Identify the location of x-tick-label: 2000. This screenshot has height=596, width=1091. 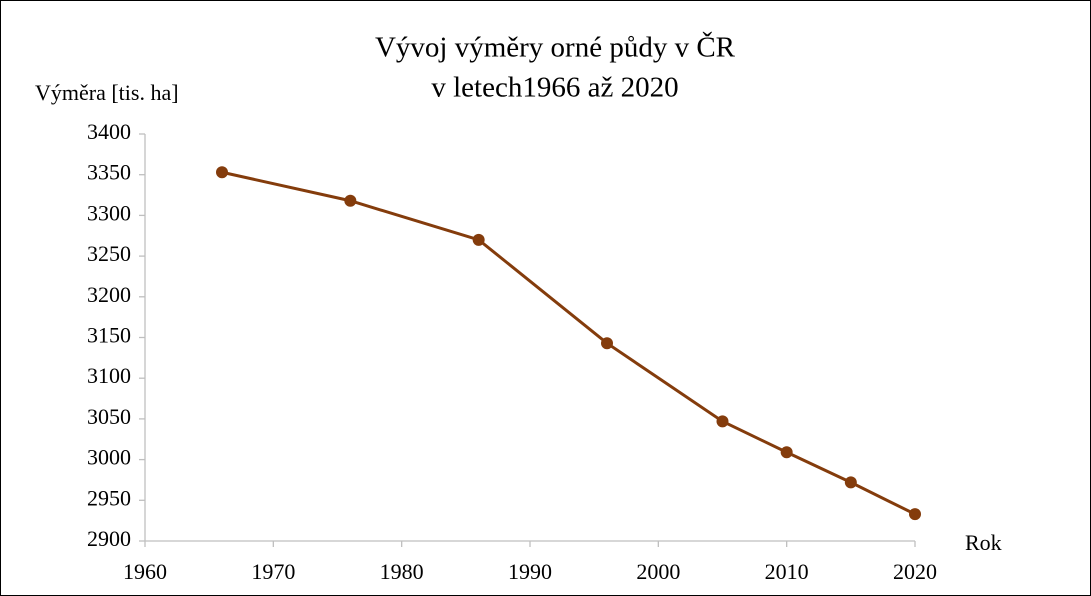
(658, 571).